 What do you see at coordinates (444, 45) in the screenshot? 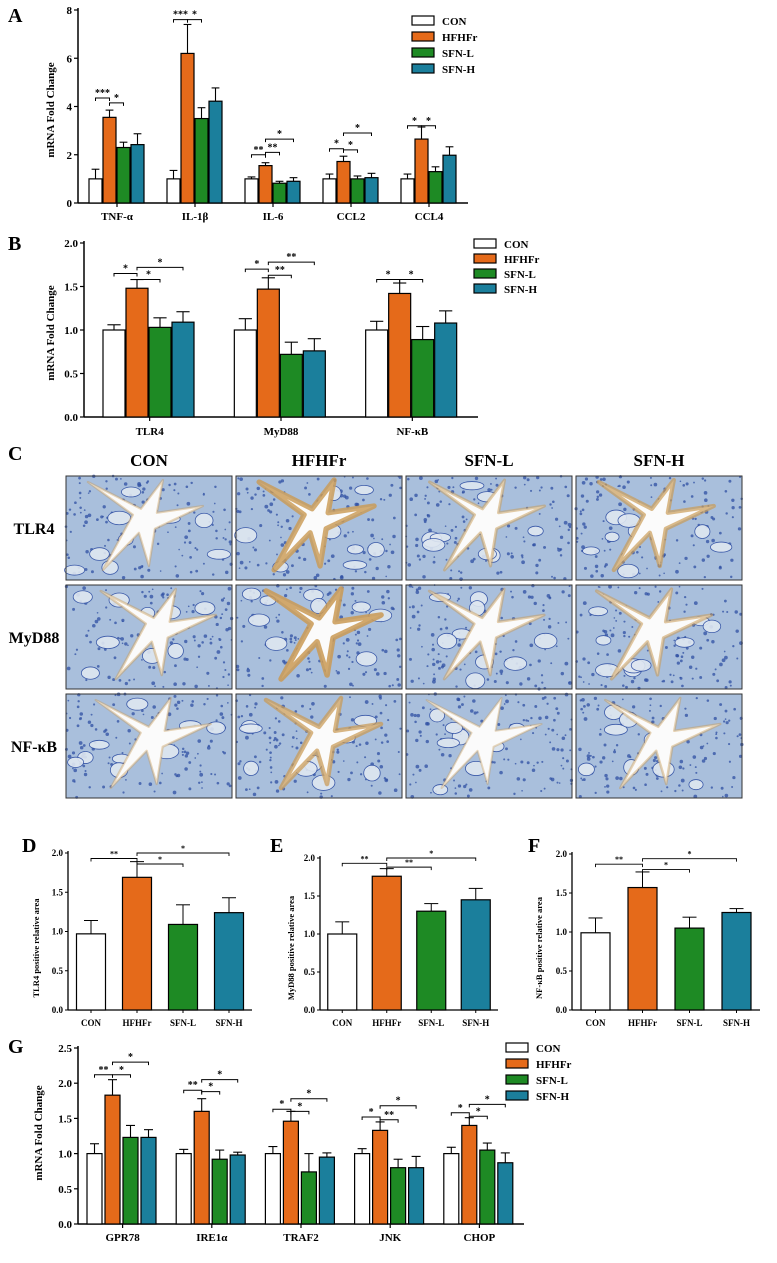
I see `legend-a: CON HFHFr SFN-L SFN-H` at bounding box center [444, 45].